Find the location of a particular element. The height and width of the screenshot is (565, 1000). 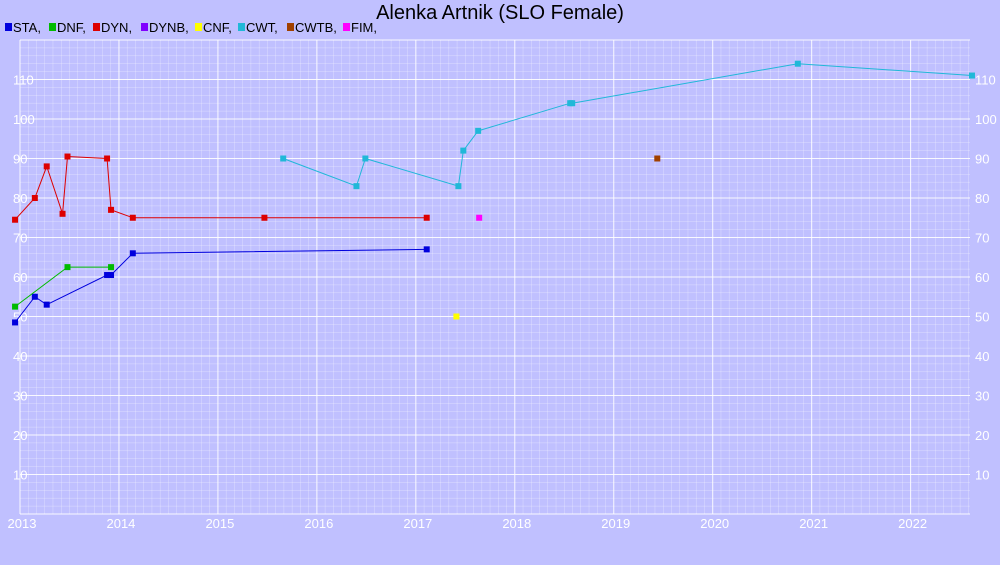

y-tick-label-right: 70 is located at coordinates (982, 238).